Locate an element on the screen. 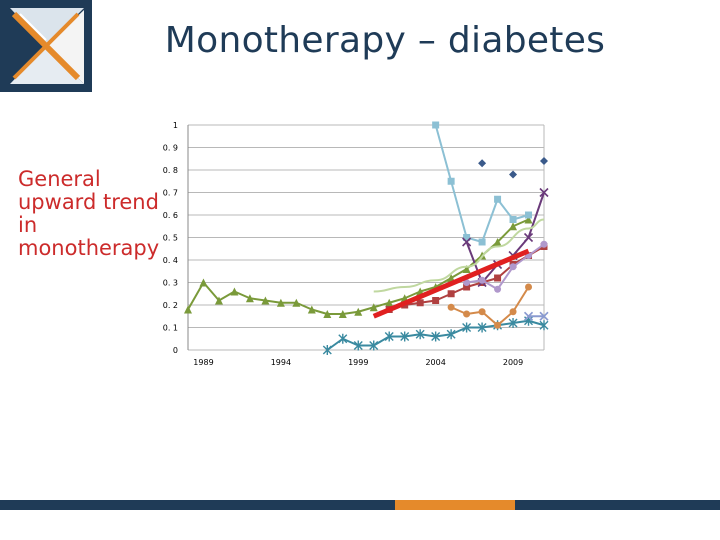 This screenshot has height=540, width=720. x-tick-label-4: 2009 is located at coordinates (513, 362).